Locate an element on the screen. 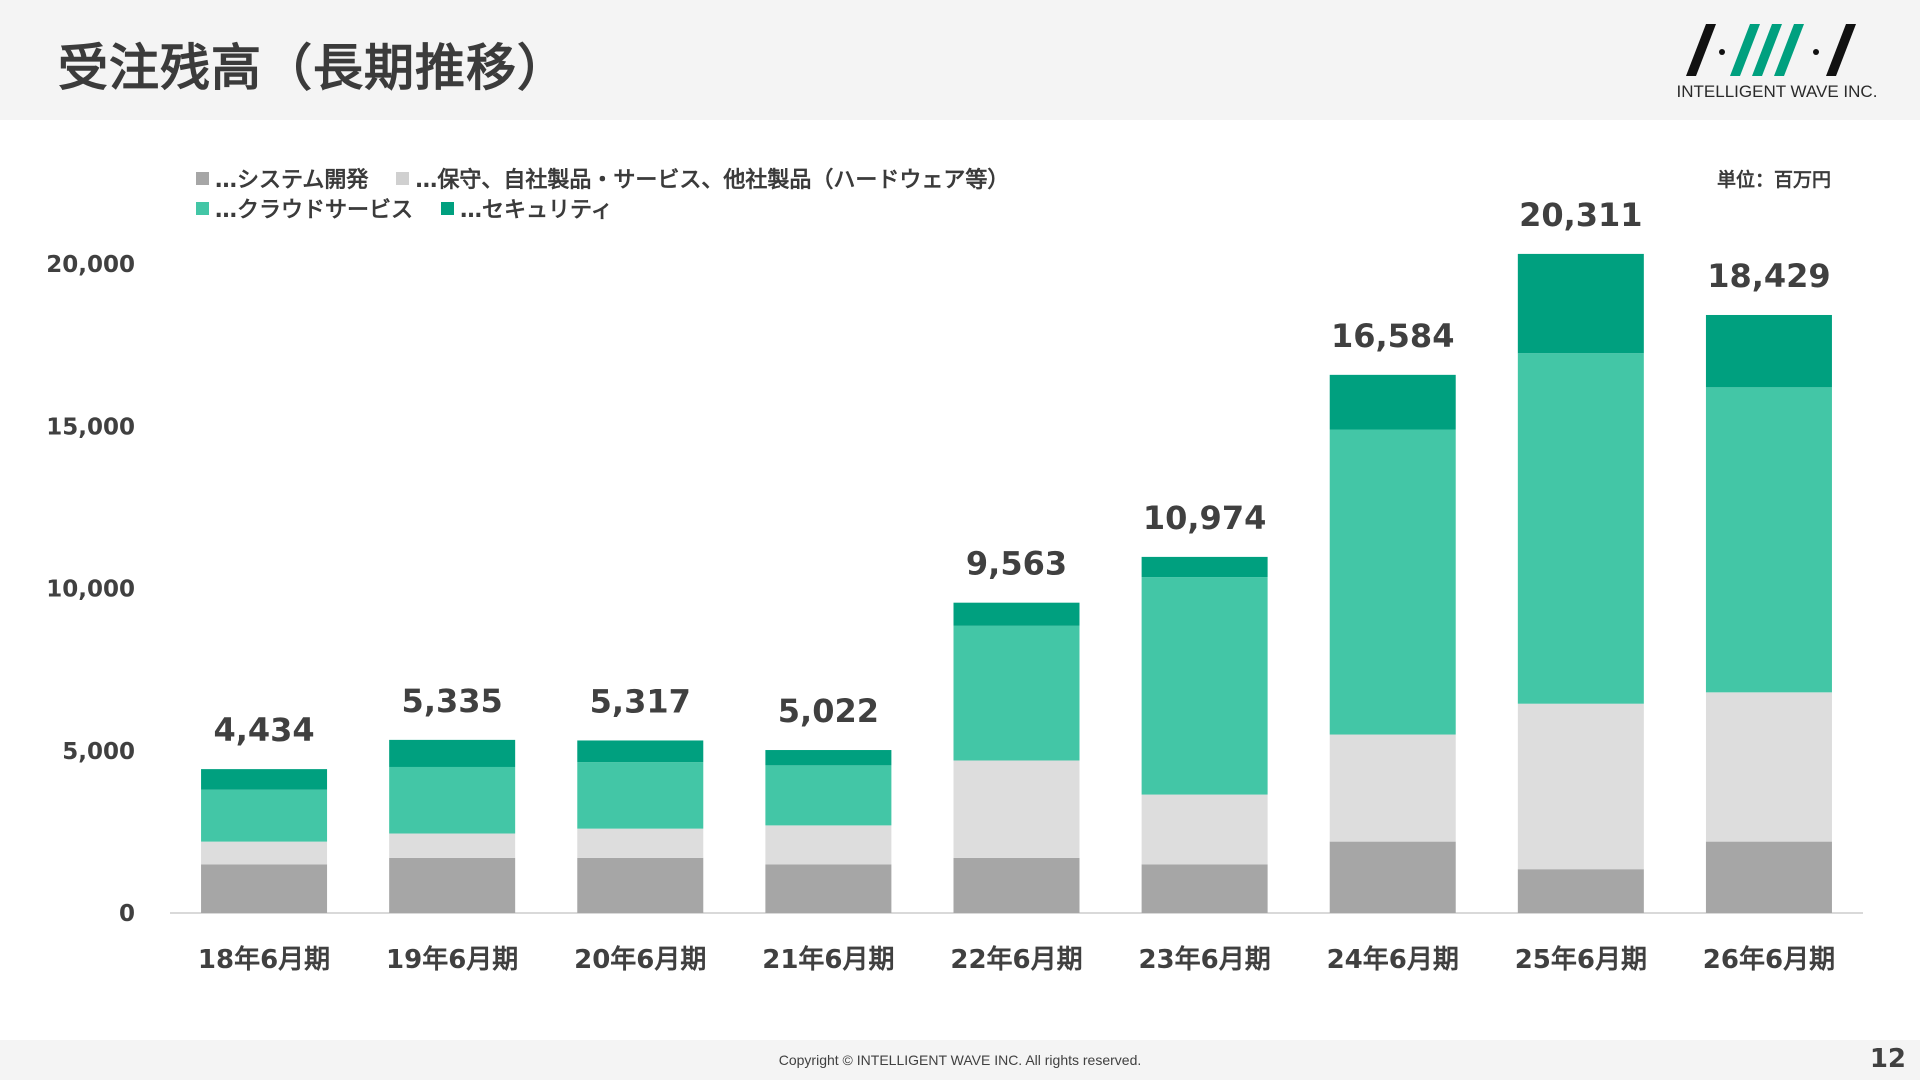  x-category-label: 19年6月期 is located at coordinates (452, 959).